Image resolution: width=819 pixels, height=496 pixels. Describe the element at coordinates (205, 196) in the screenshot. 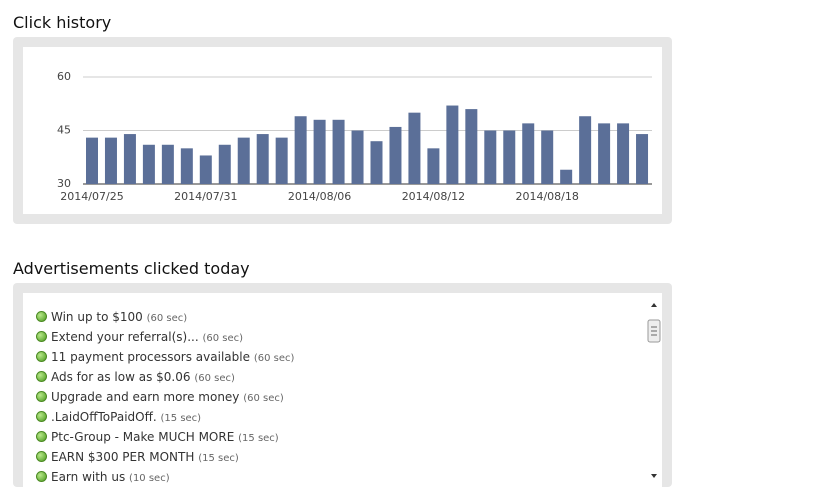

I see `x-tick-label: 2014/07/31` at that location.